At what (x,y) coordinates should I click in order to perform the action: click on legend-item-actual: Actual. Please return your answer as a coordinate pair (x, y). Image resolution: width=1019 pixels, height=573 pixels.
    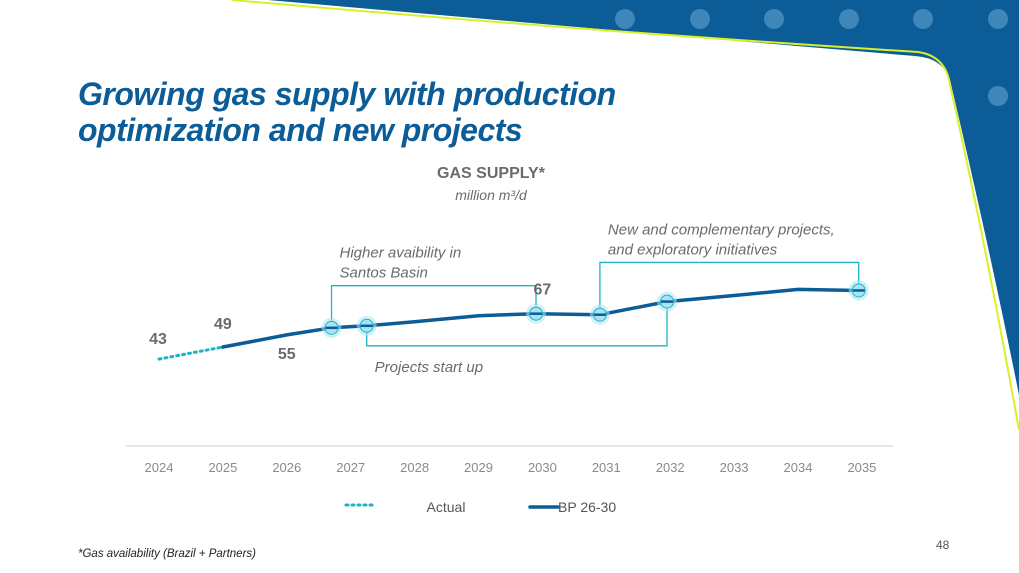
    Looking at the image, I should click on (405, 507).